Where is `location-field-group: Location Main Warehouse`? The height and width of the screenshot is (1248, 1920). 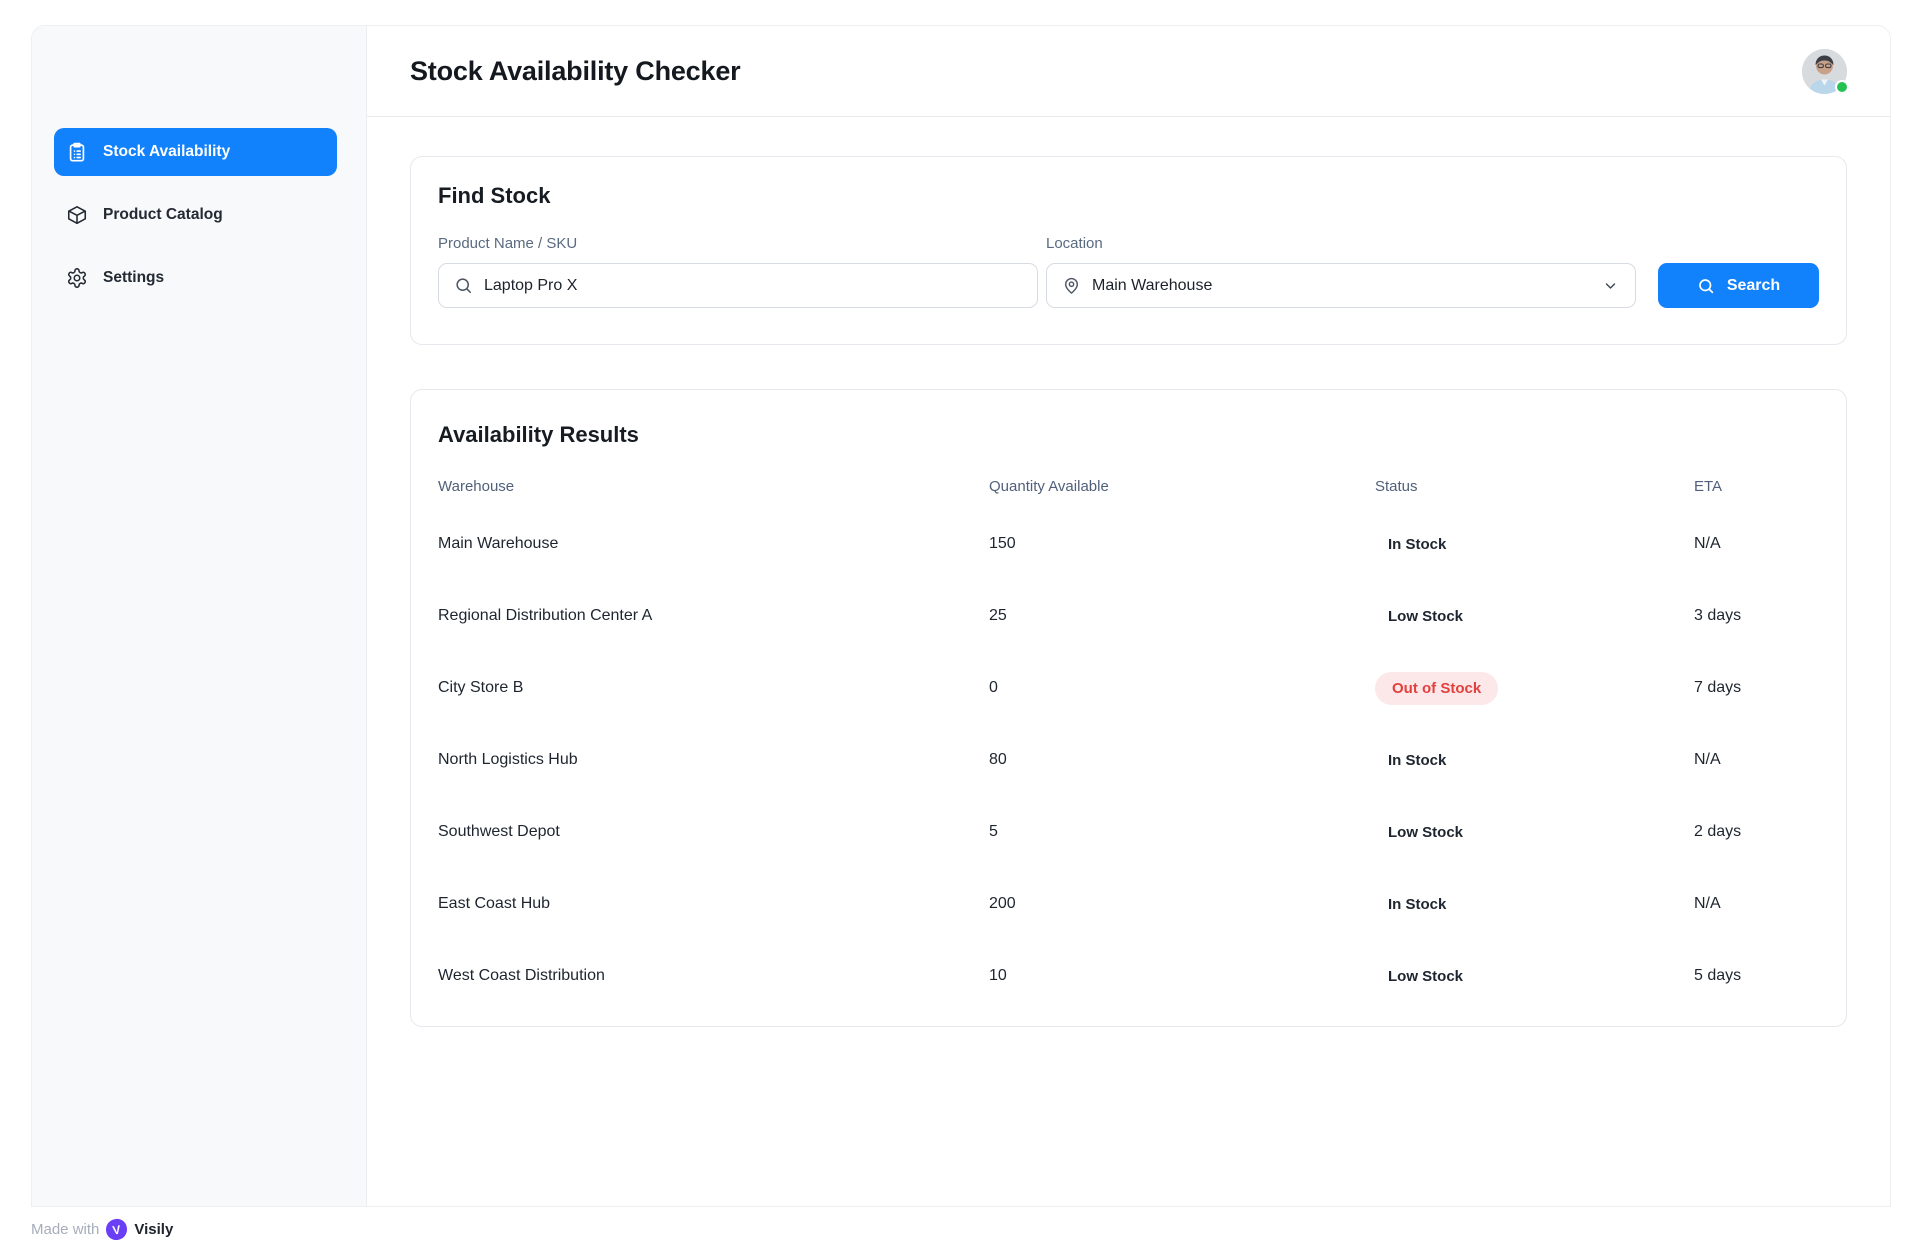
location-field-group: Location Main Warehouse is located at coordinates (1341, 271).